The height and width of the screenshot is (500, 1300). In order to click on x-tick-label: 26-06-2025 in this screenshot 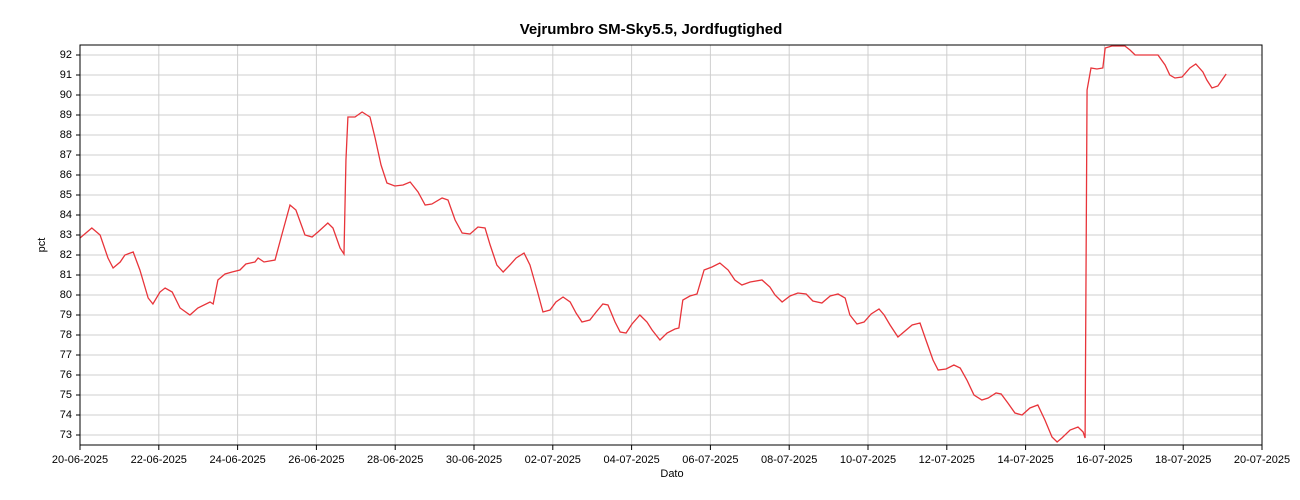, I will do `click(316, 460)`.